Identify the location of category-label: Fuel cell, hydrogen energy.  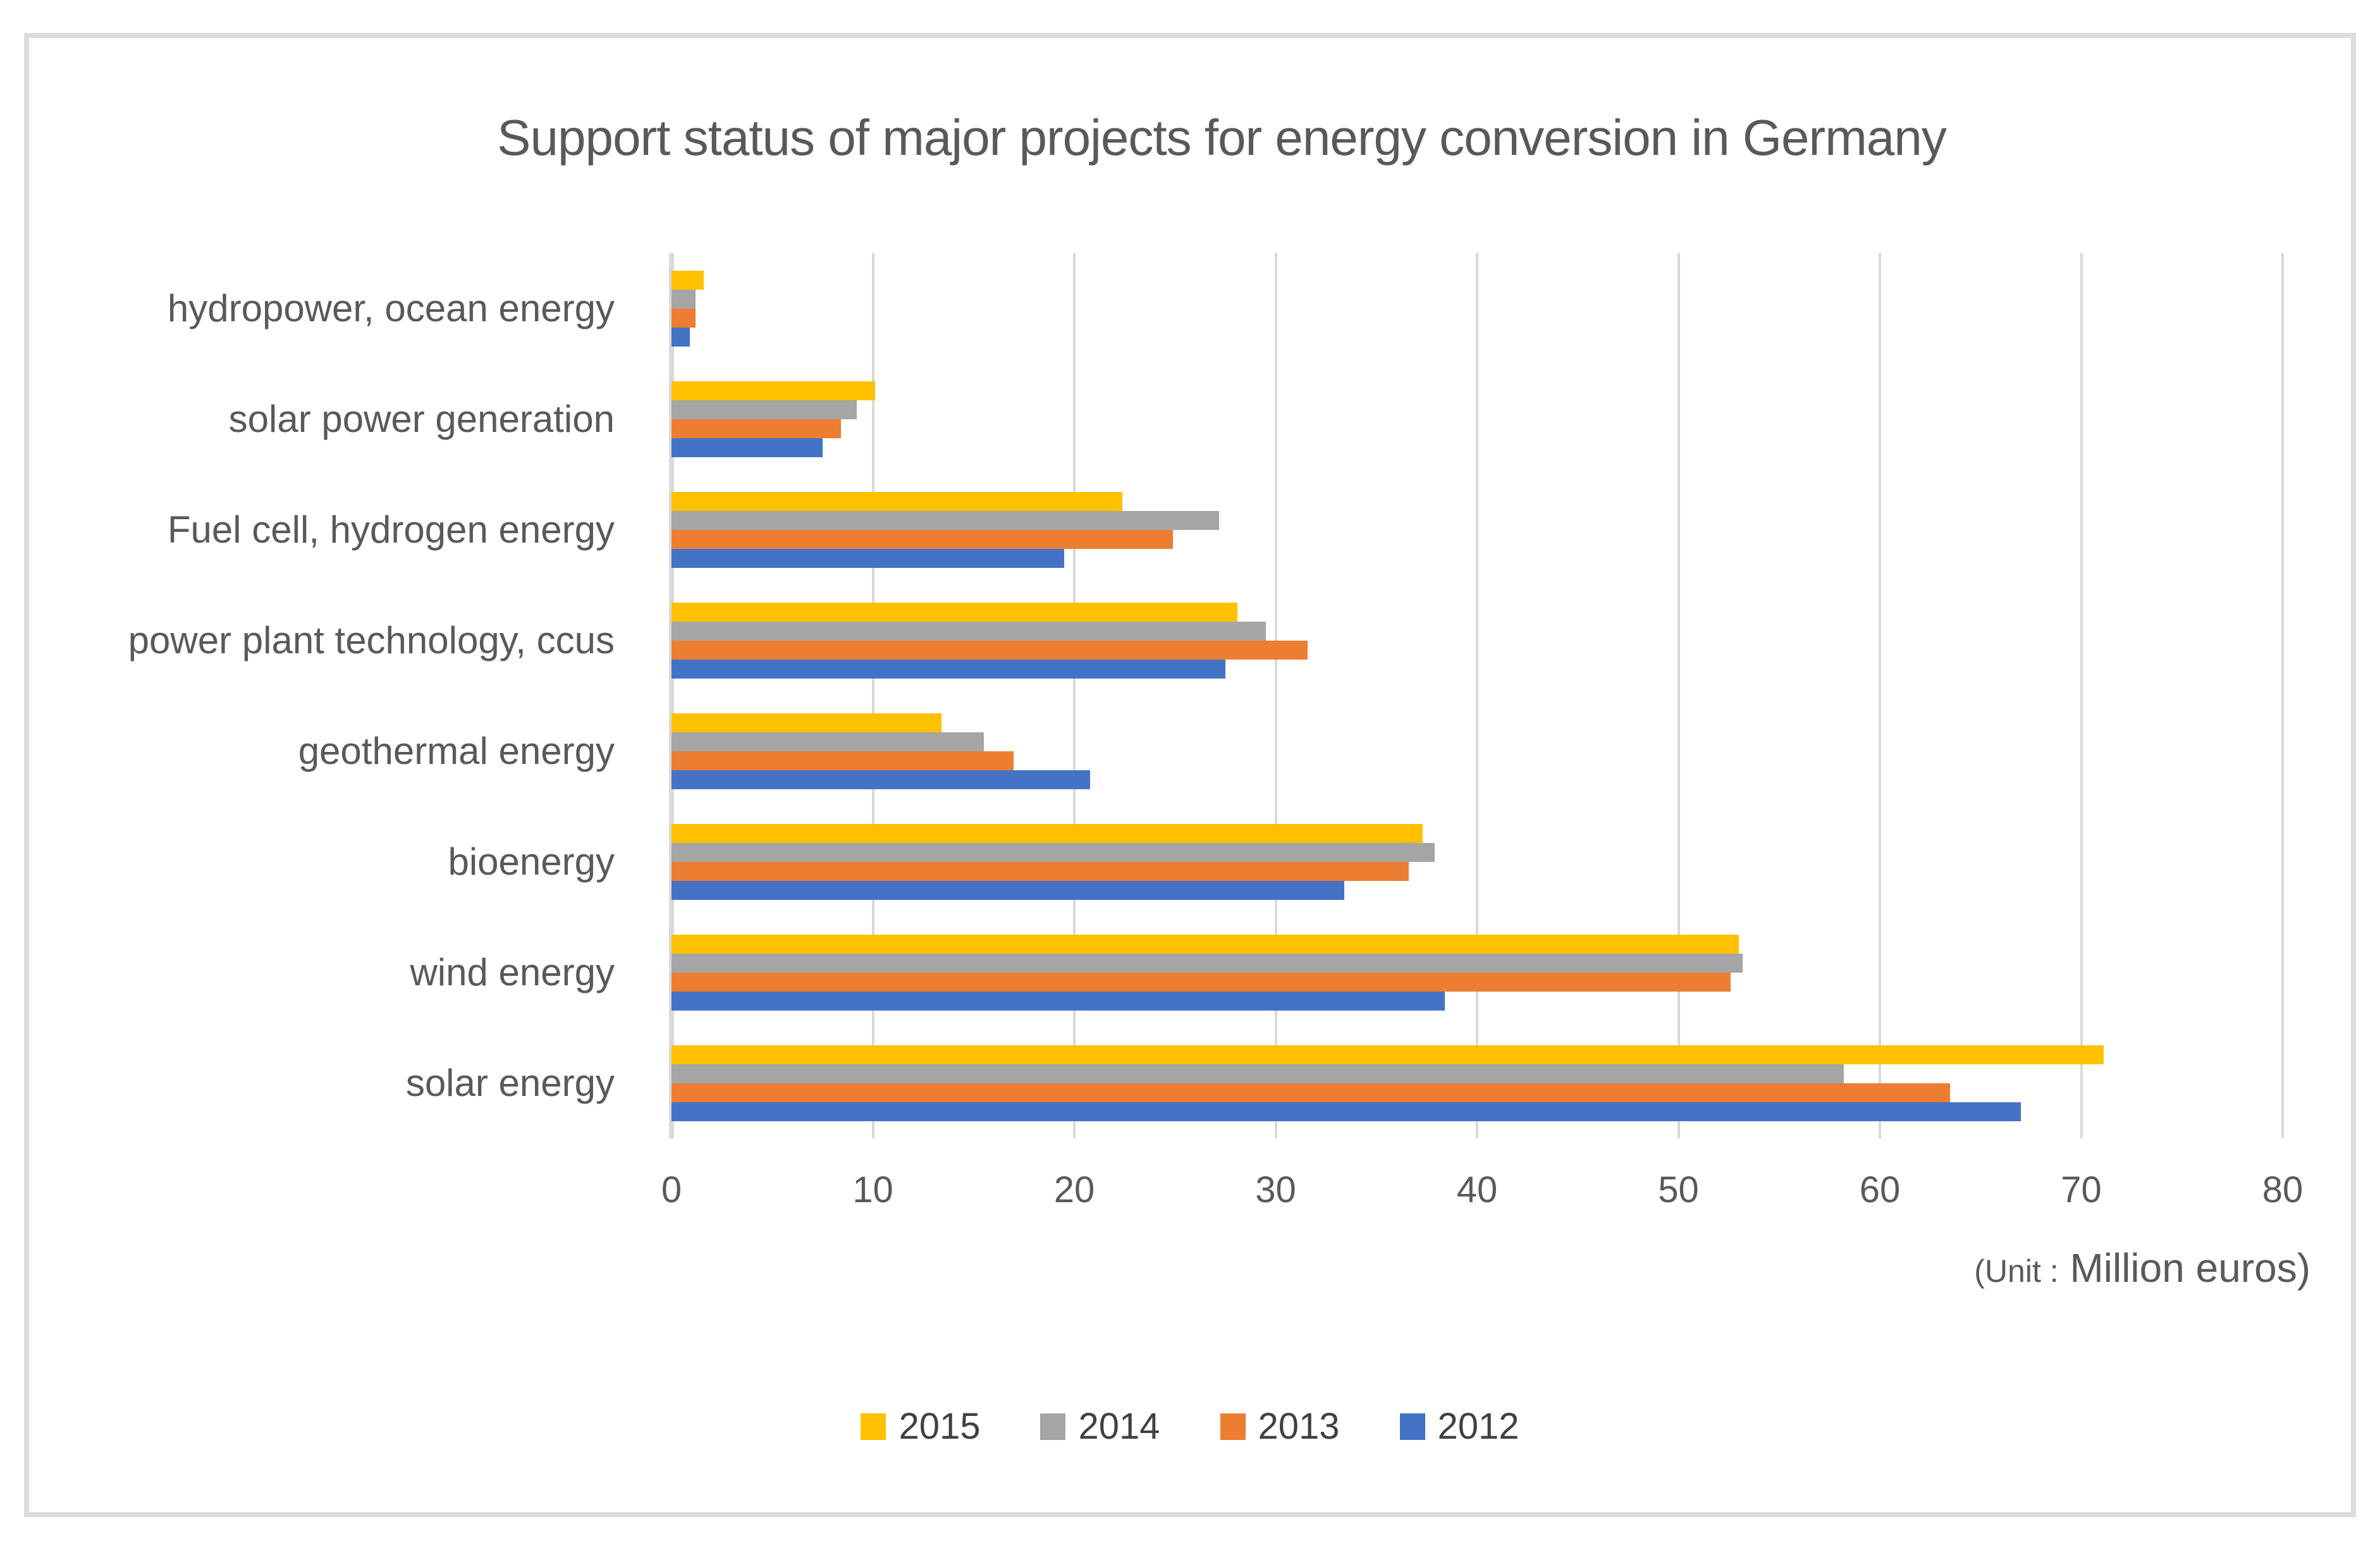
(391, 529).